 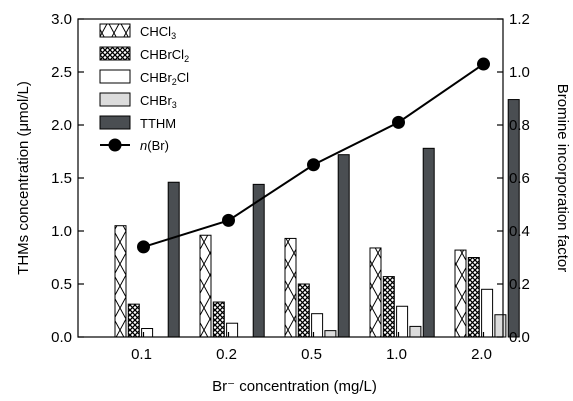 I want to click on y-axis-label: THMs concentration (μmol/L), so click(x=23, y=178).